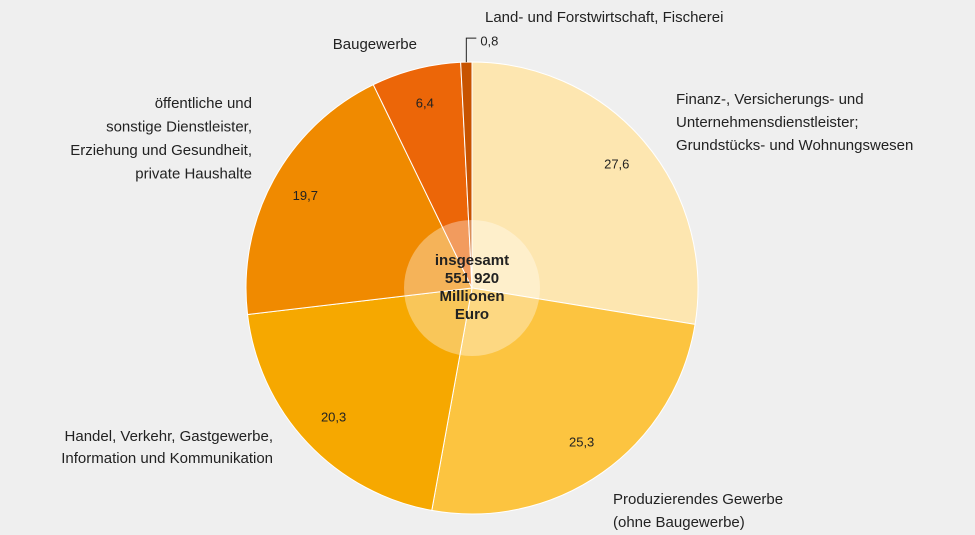 The image size is (975, 535). I want to click on category-label: Erziehung und Gesundheit,, so click(161, 150).